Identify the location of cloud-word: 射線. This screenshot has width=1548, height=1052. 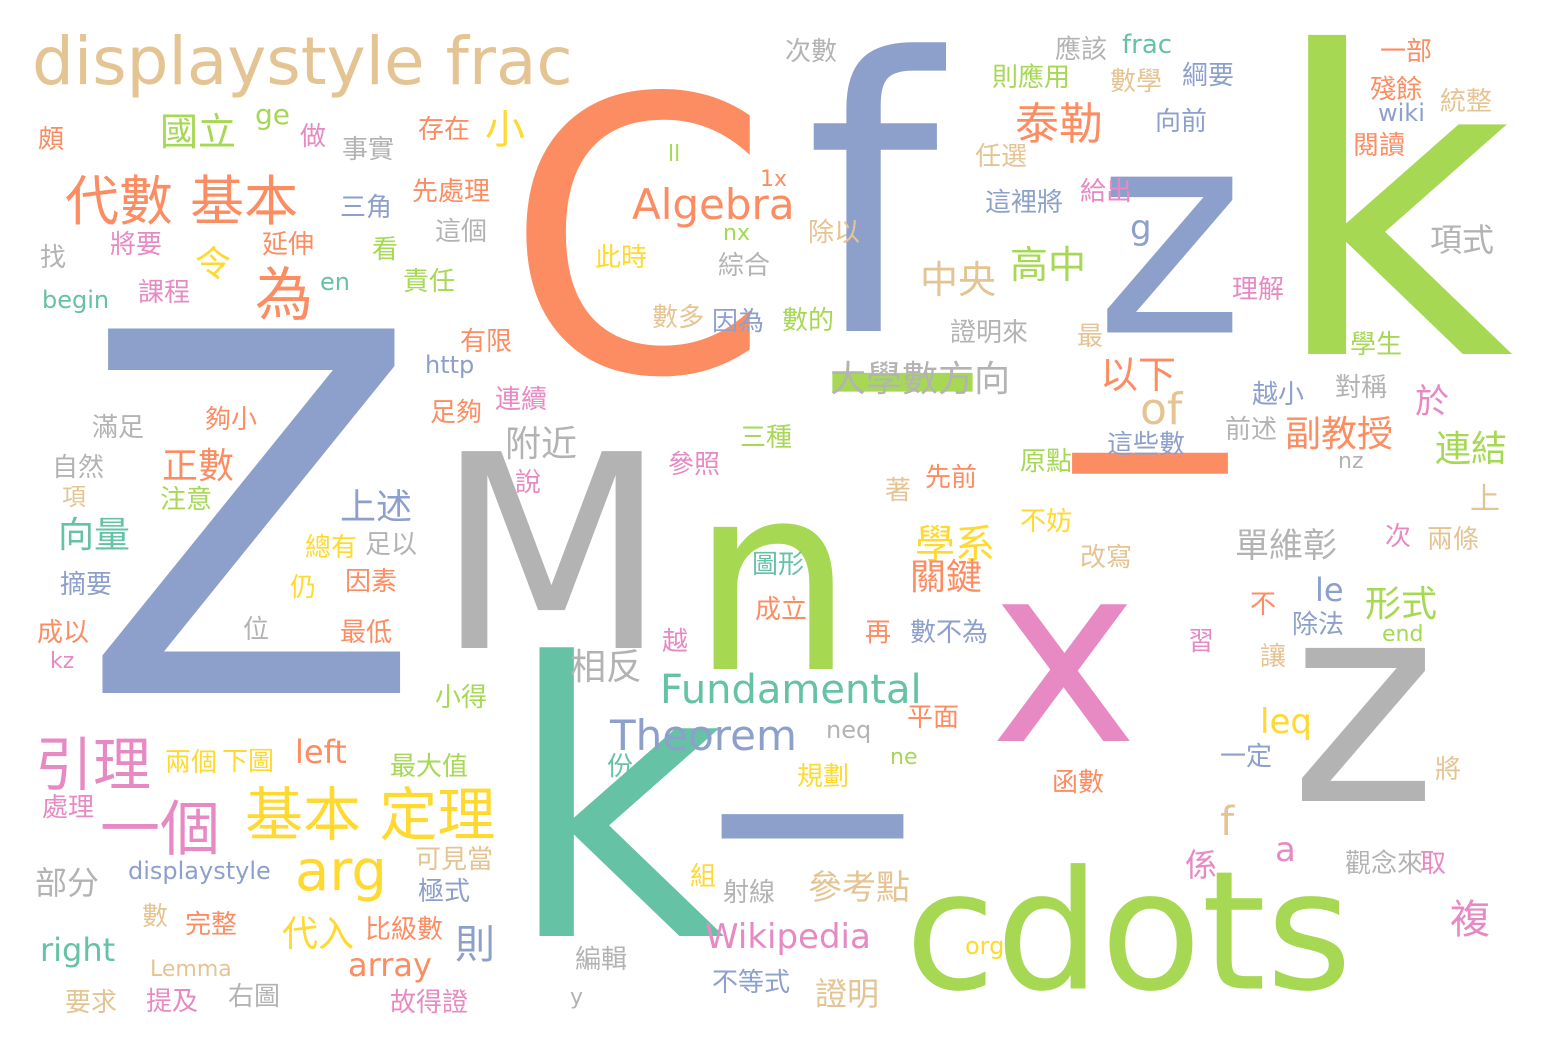
(749, 893).